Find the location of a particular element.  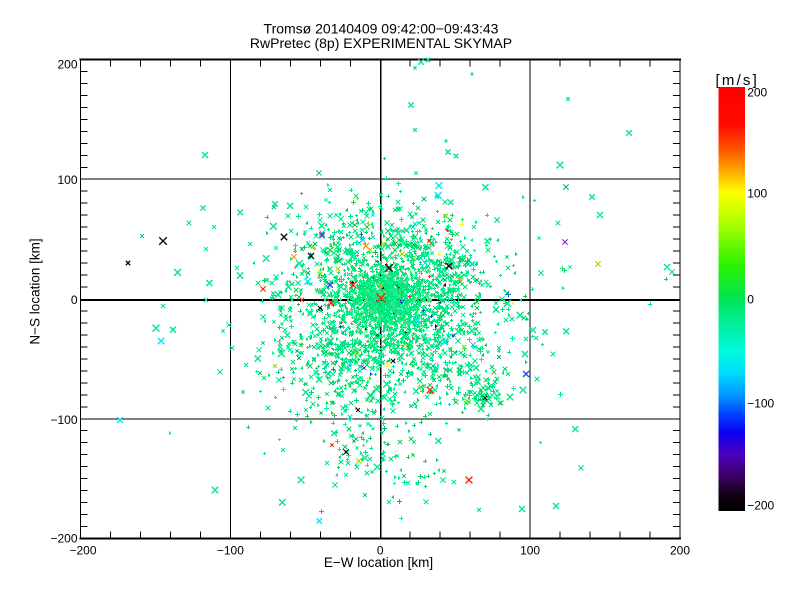

svg-text: N−S location [km] is located at coordinates (35, 291).